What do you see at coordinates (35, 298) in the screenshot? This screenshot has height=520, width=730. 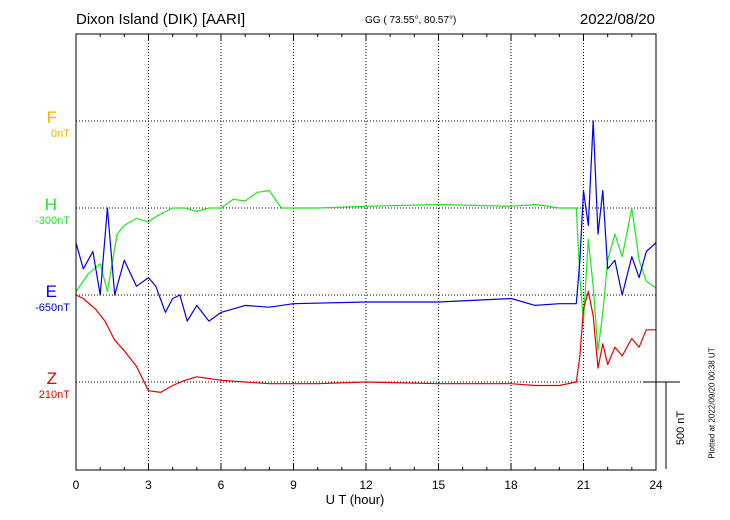 I see `component-label-e: E -650nT` at bounding box center [35, 298].